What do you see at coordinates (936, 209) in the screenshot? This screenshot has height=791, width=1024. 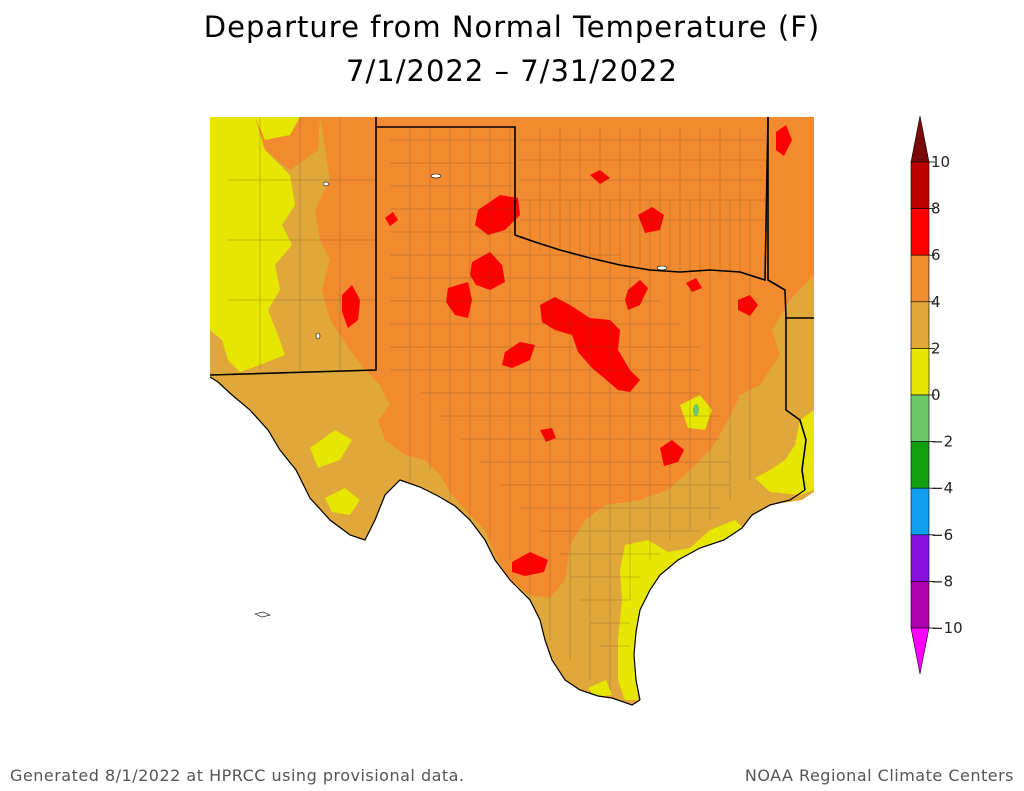 I see `legend-label: 8` at bounding box center [936, 209].